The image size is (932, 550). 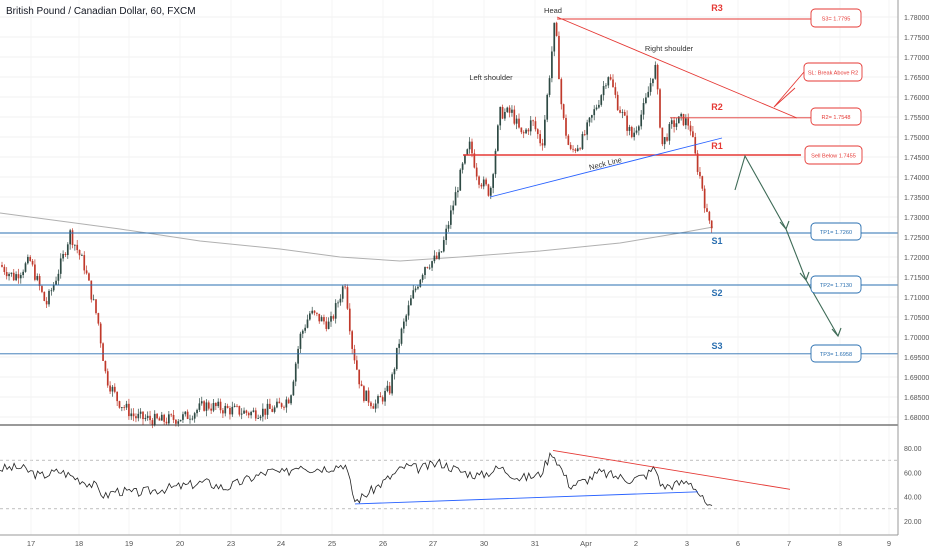 What do you see at coordinates (836, 18) in the screenshot?
I see `callout-r3-box` at bounding box center [836, 18].